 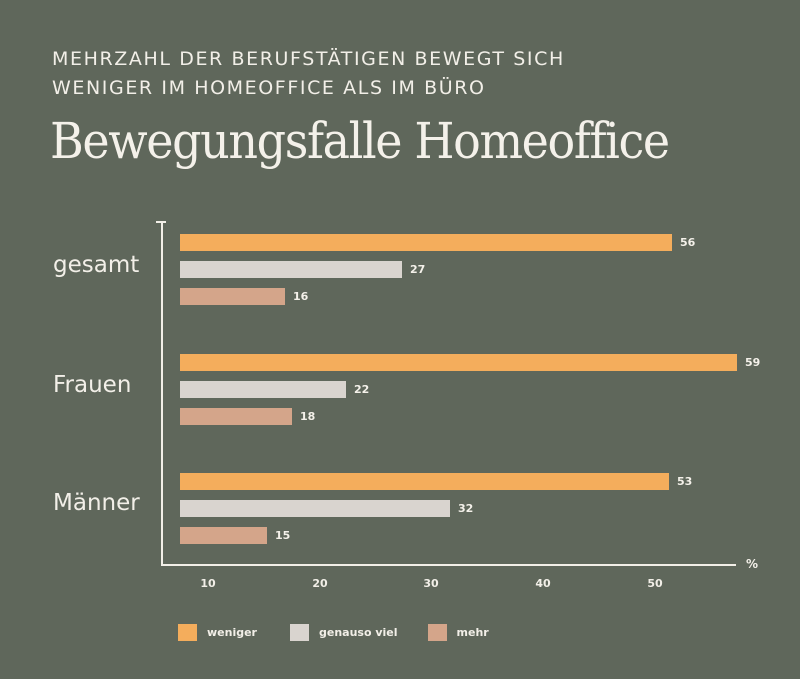 What do you see at coordinates (187, 632) in the screenshot?
I see `legend-swatch-weniger` at bounding box center [187, 632].